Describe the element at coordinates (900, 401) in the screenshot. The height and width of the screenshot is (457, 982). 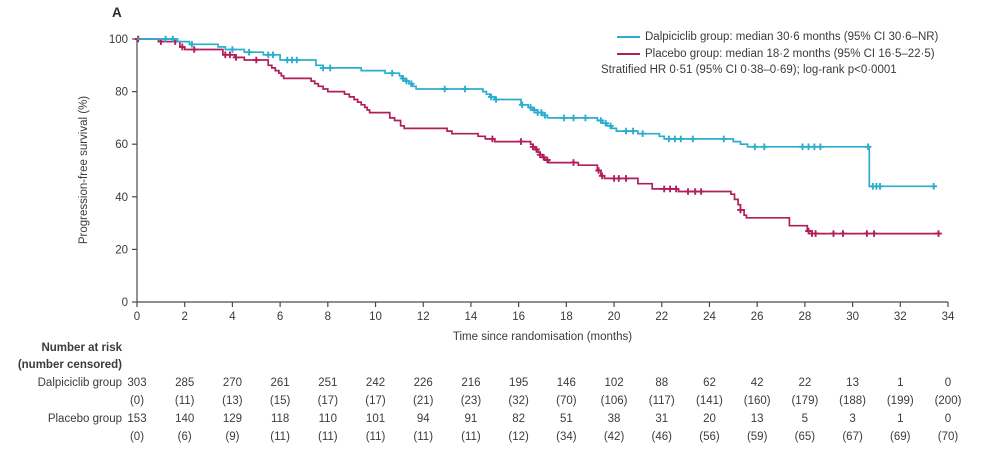
I see `risk-censored-cell: (199)` at that location.